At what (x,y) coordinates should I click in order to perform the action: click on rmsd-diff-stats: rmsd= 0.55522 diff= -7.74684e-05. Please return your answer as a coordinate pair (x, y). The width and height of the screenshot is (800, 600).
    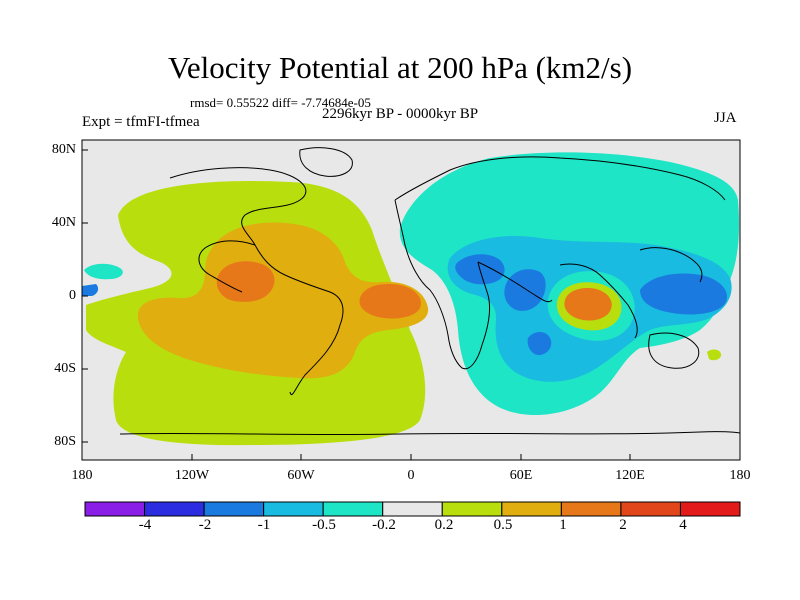
    Looking at the image, I should click on (280, 102).